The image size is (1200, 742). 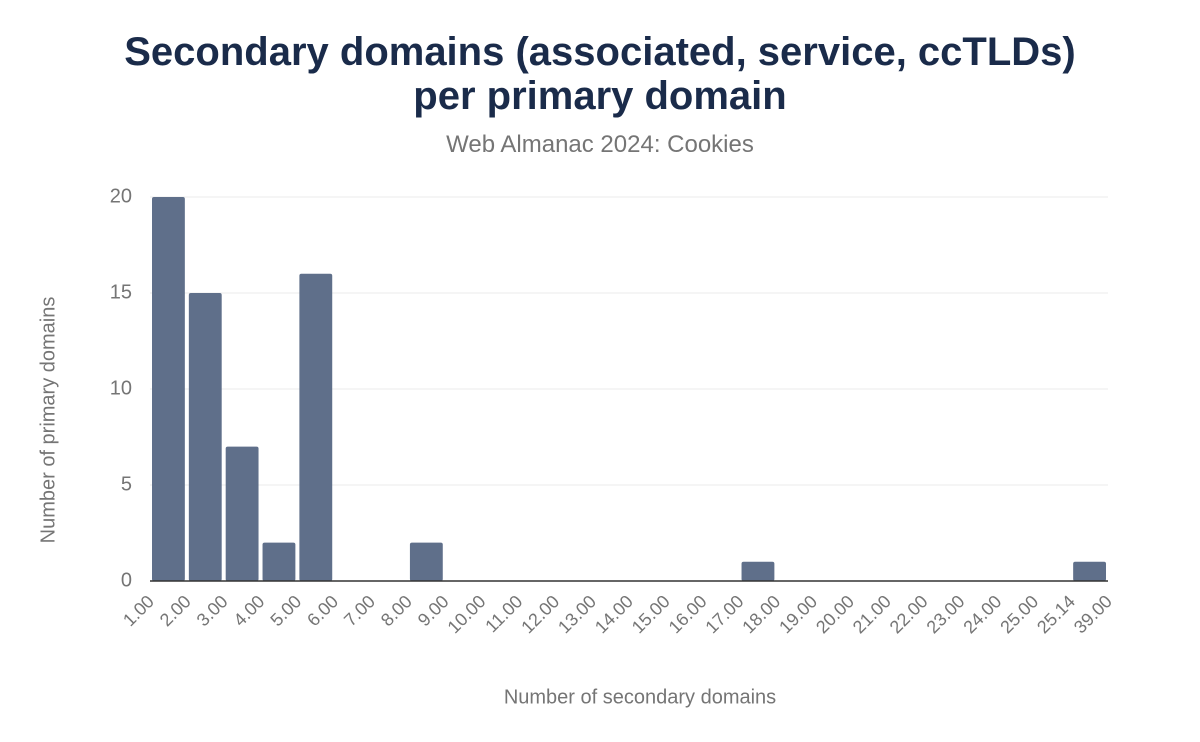 What do you see at coordinates (1056, 614) in the screenshot?
I see `x-tick-label: 25.14` at bounding box center [1056, 614].